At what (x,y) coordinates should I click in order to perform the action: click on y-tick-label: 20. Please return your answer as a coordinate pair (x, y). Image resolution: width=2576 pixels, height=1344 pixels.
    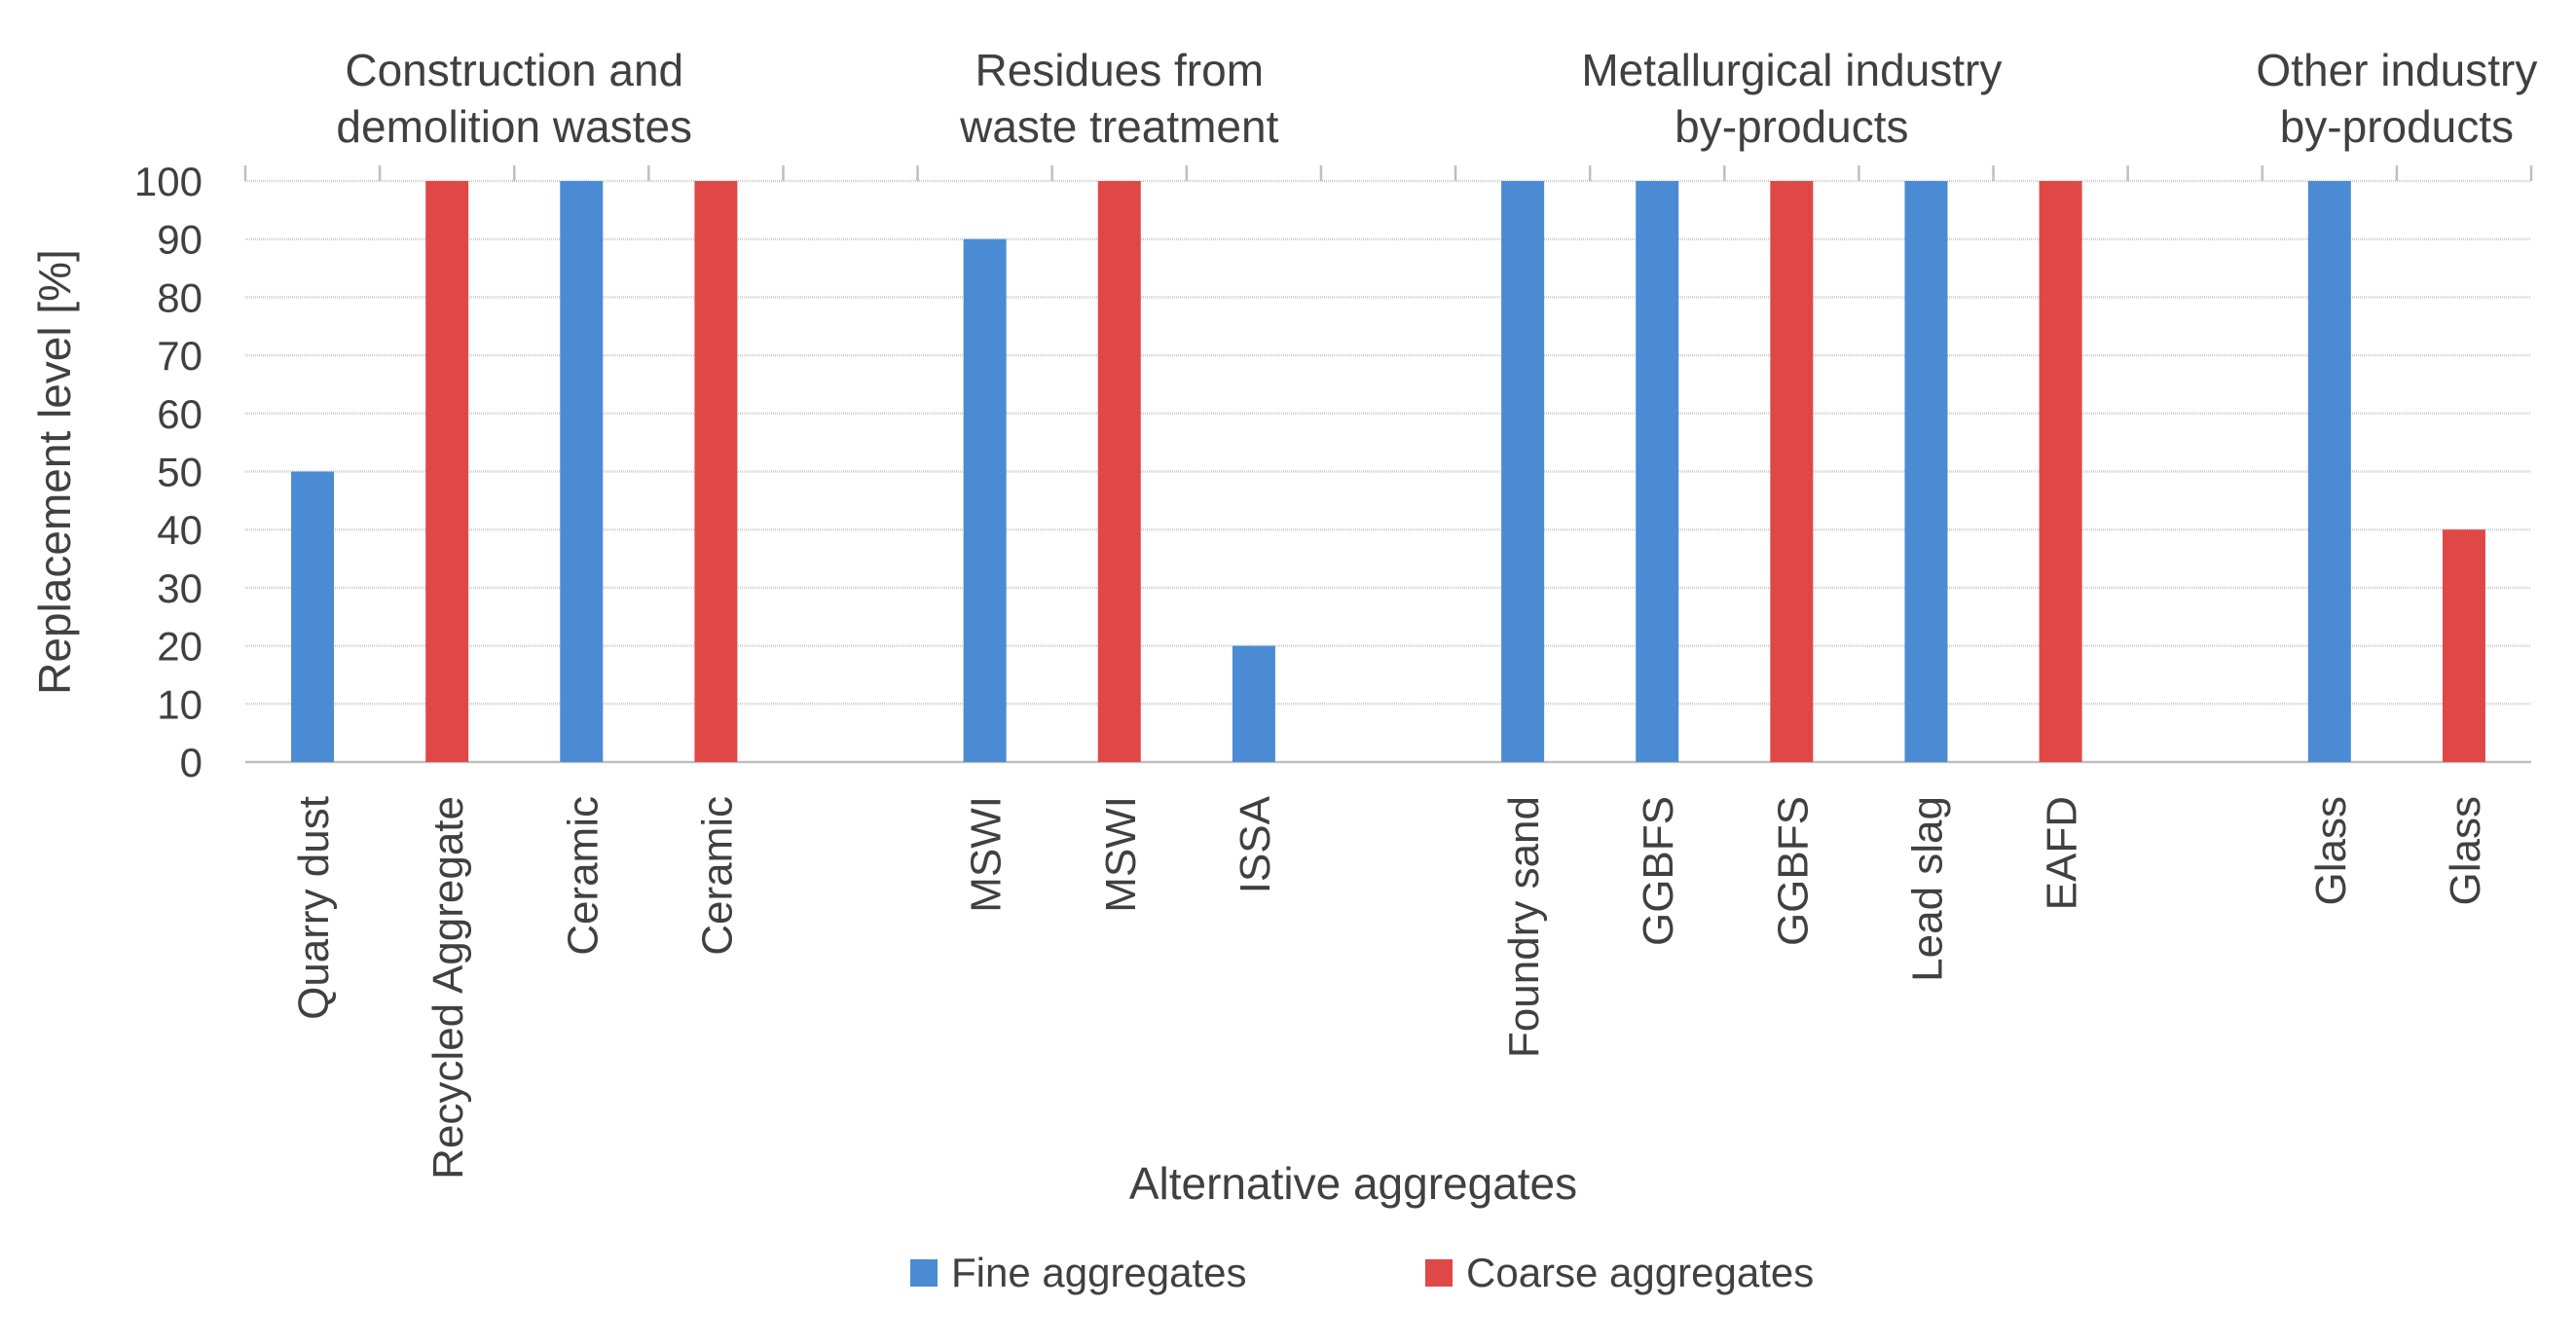
    Looking at the image, I should click on (179, 647).